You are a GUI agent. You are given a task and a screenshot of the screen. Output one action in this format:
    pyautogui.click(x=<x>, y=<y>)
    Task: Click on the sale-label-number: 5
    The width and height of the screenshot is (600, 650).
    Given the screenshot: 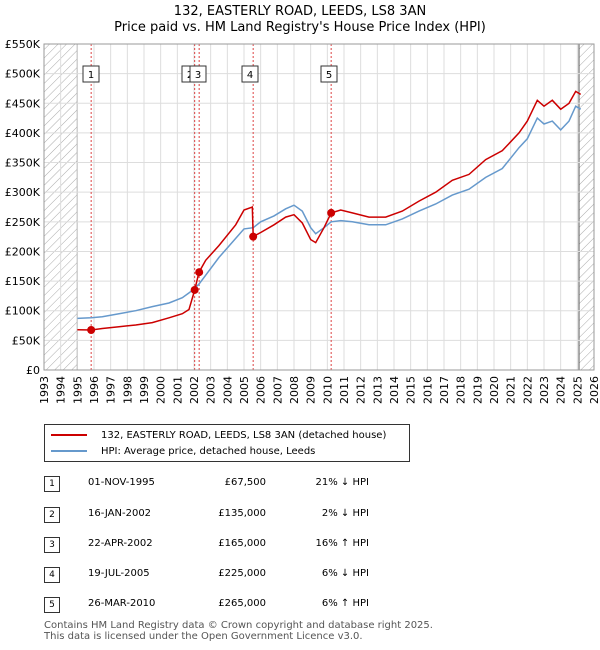 What is the action you would take?
    pyautogui.click(x=329, y=75)
    